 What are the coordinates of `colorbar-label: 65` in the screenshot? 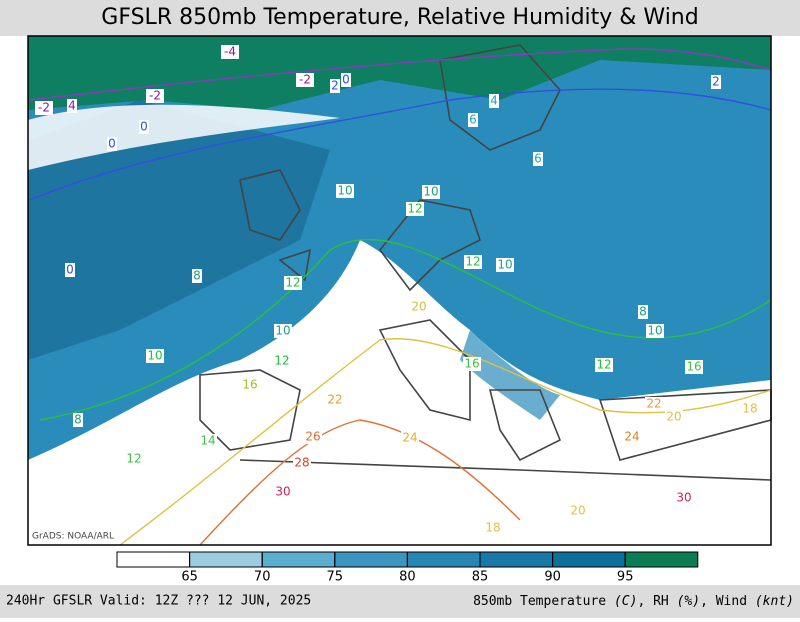 It's located at (189, 577).